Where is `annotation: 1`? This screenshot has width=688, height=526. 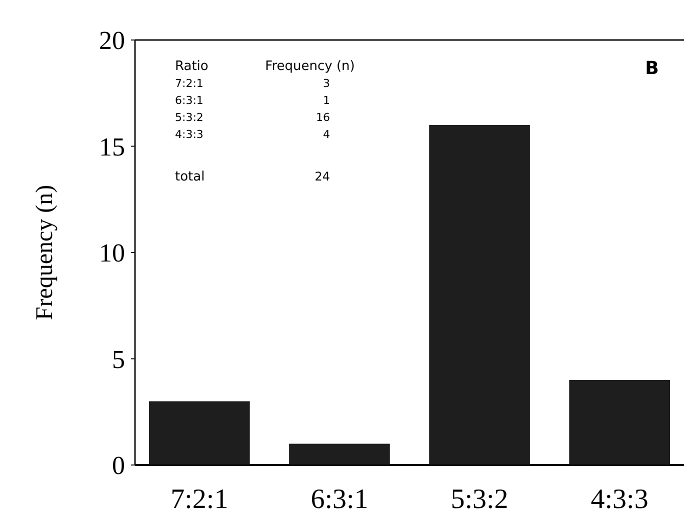
annotation: 1 is located at coordinates (326, 100).